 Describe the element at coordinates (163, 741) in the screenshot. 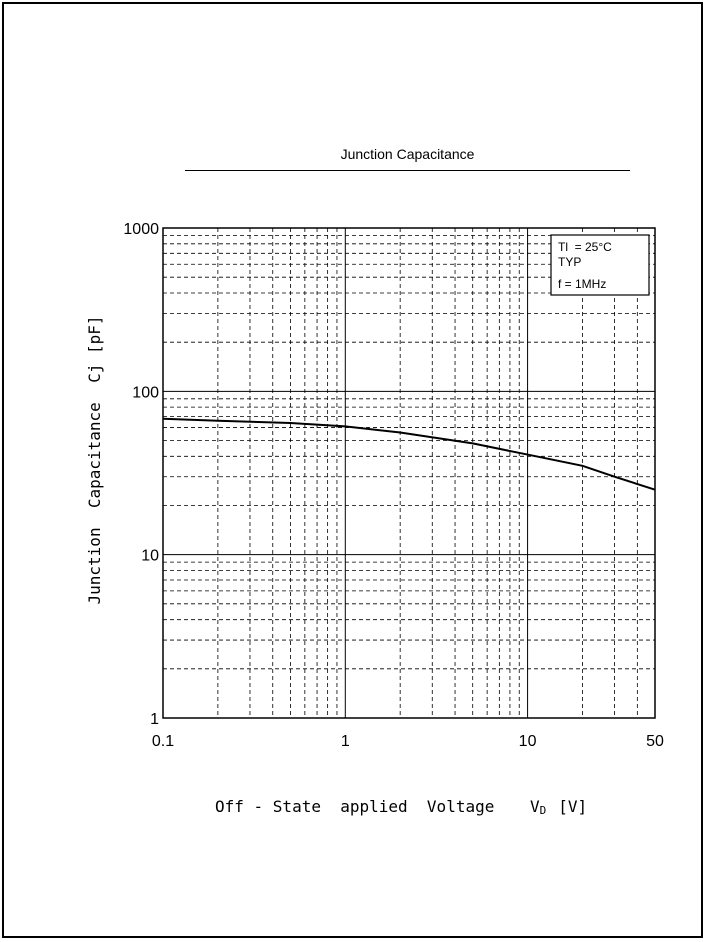

I see `x-tick-label: 0.1` at that location.